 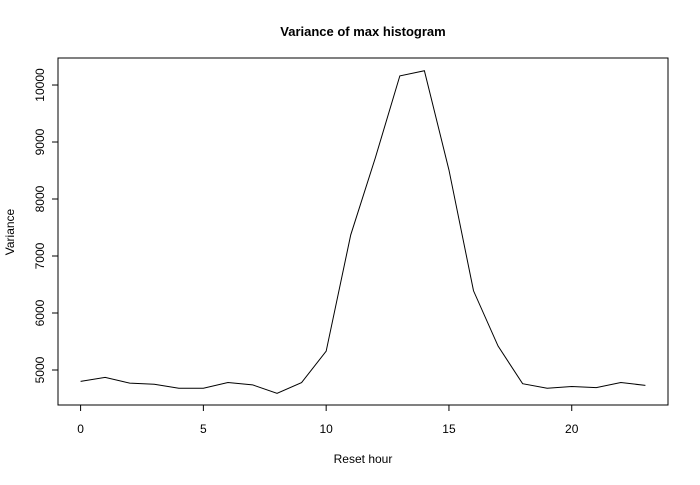 What do you see at coordinates (449, 429) in the screenshot?
I see `x-tick-label: 15` at bounding box center [449, 429].